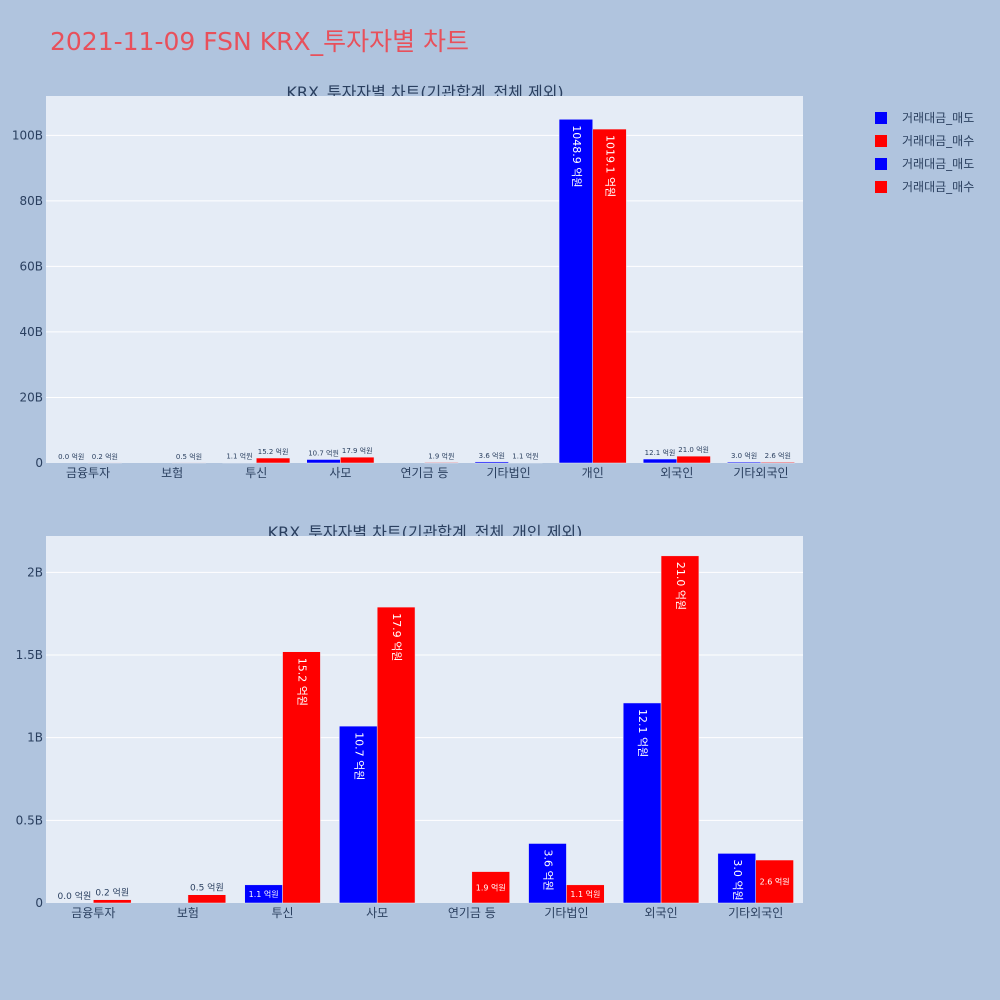 The width and height of the screenshot is (1000, 1000). Describe the element at coordinates (31, 332) in the screenshot. I see `y-tick-label: 40B` at that location.